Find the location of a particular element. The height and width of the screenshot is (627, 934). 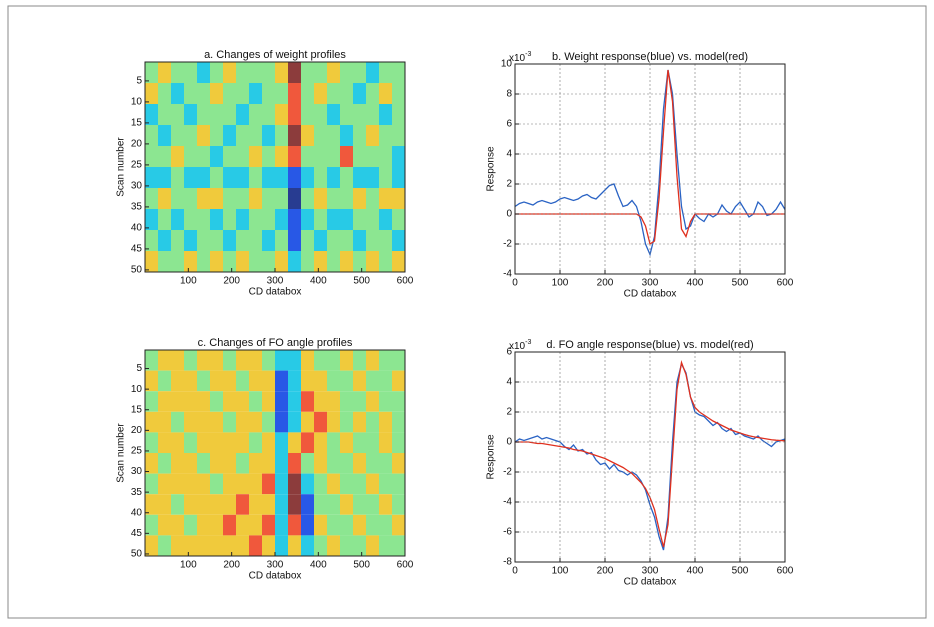

y-tick-label: 2 is located at coordinates (509, 184).